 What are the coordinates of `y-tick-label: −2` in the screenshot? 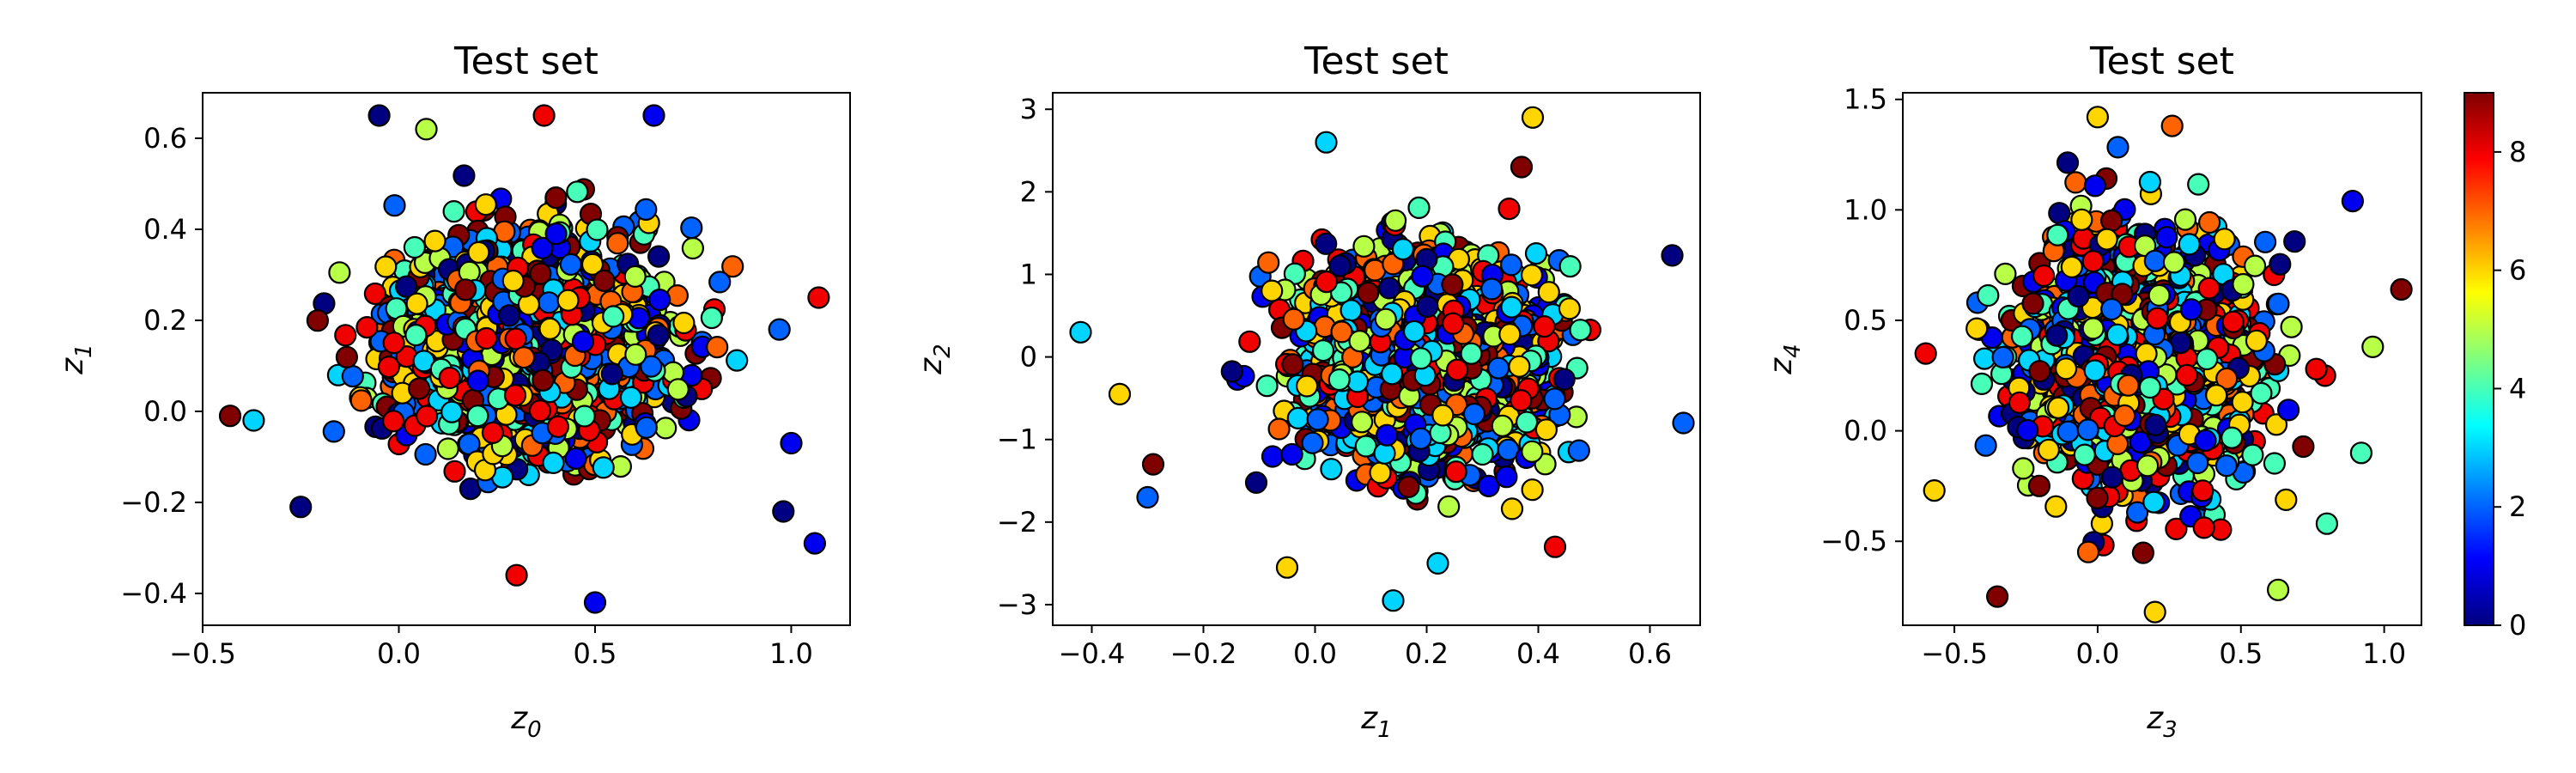 It's located at (1017, 522).